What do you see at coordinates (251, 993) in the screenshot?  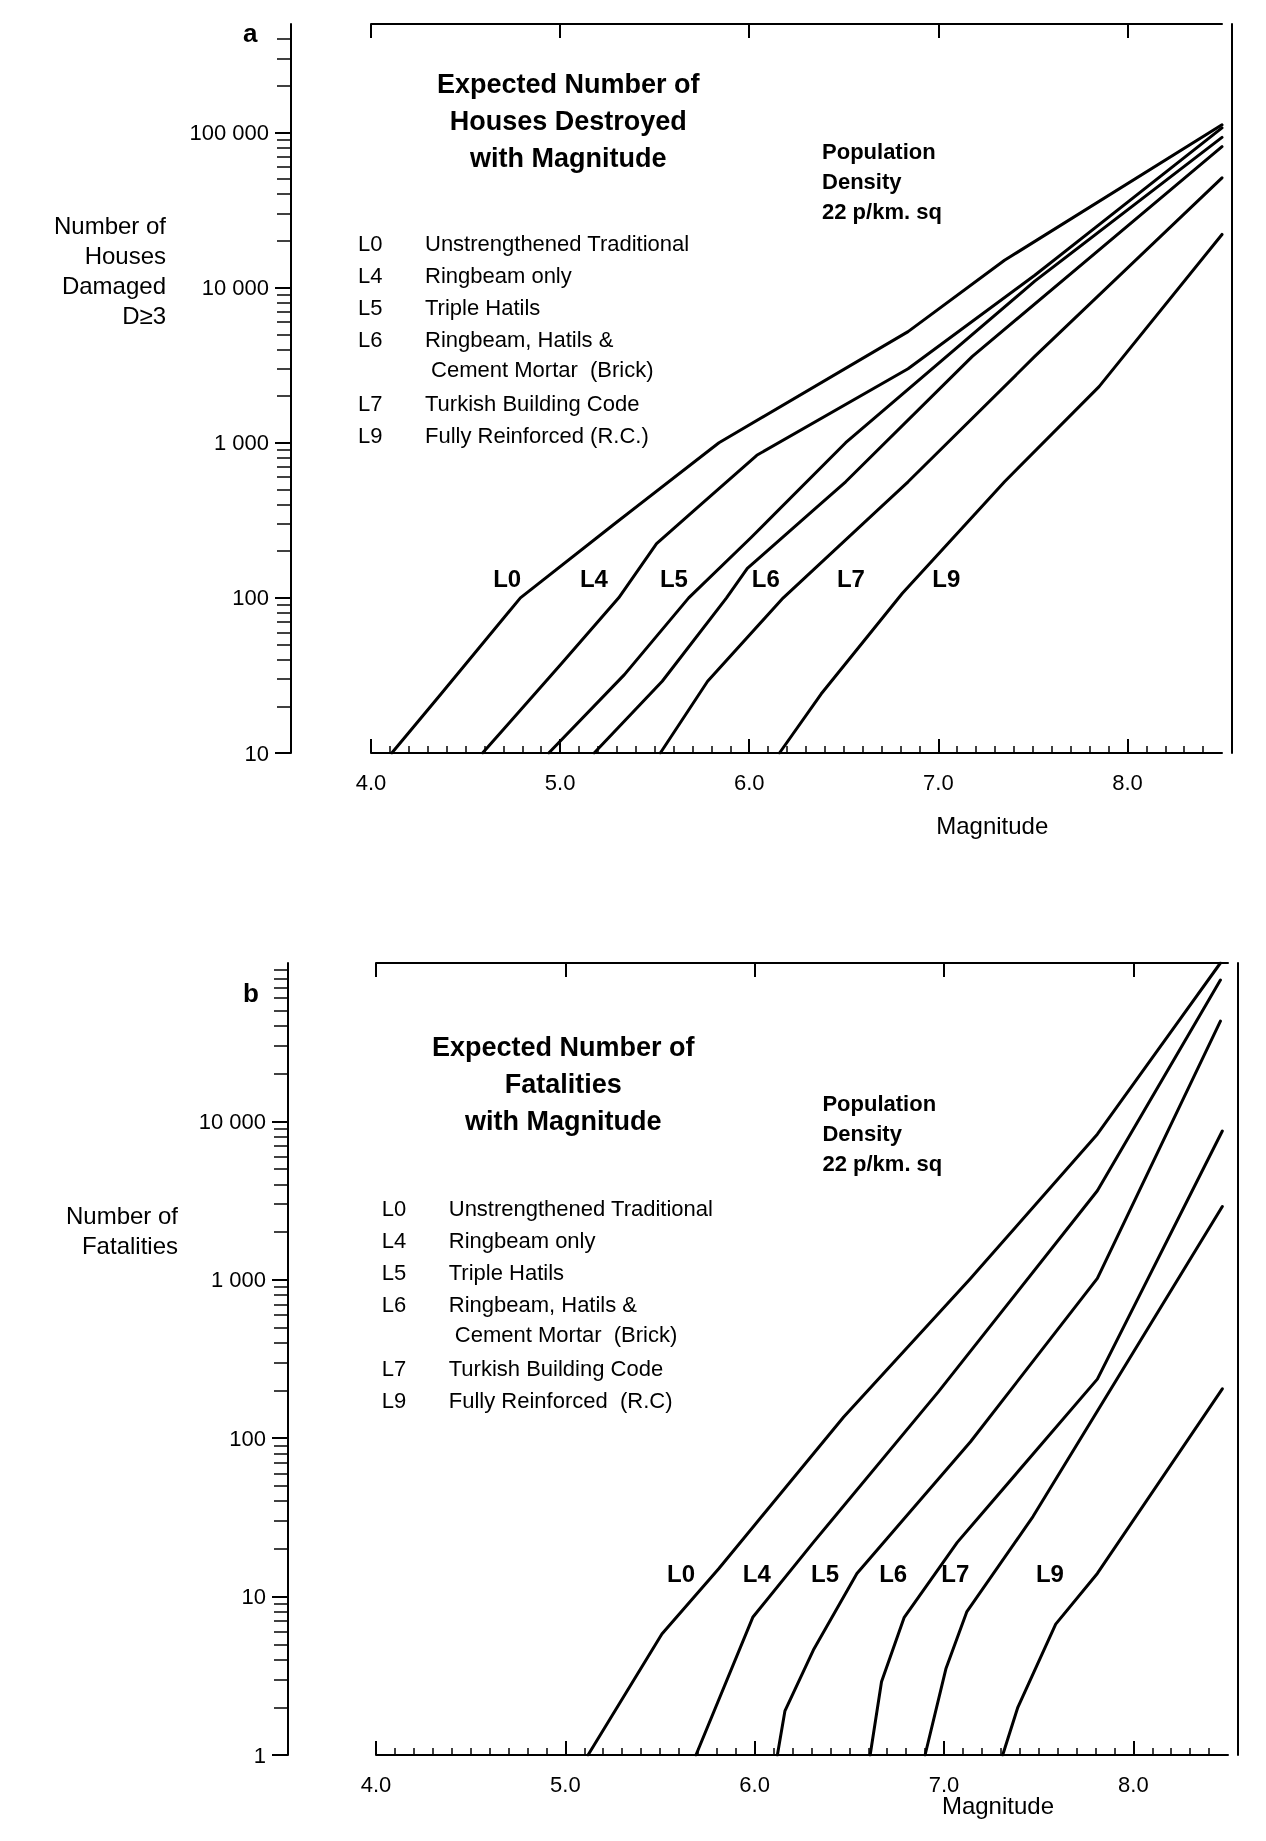 I see `text: b` at bounding box center [251, 993].